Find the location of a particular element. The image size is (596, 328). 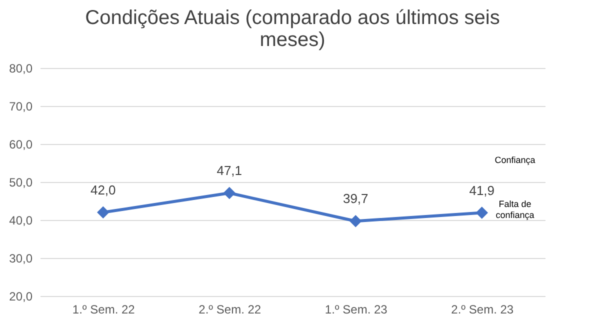

annotation: Falta de confiança is located at coordinates (515, 209).